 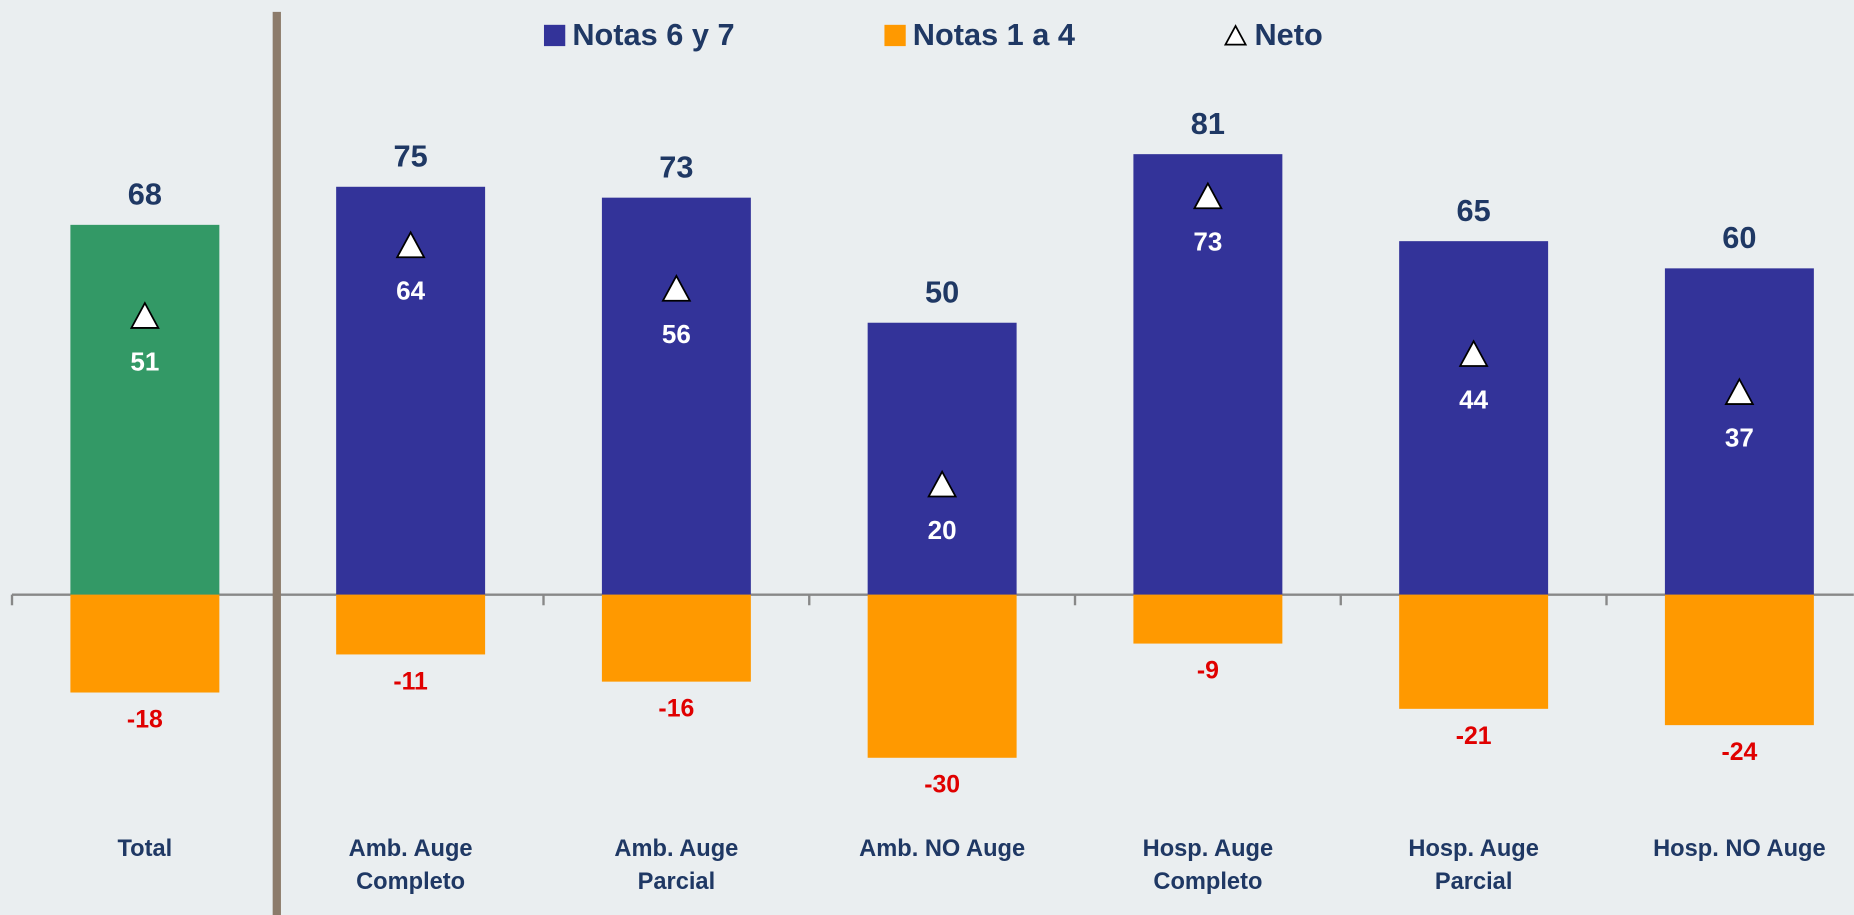 What do you see at coordinates (942, 785) in the screenshot?
I see `bar-label: -30` at bounding box center [942, 785].